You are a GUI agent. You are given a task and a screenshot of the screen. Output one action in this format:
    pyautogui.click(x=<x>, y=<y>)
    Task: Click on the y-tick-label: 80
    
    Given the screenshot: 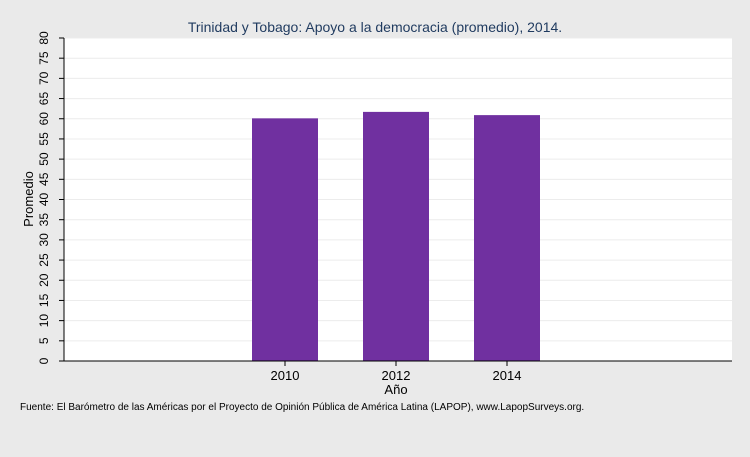 What is the action you would take?
    pyautogui.click(x=44, y=38)
    